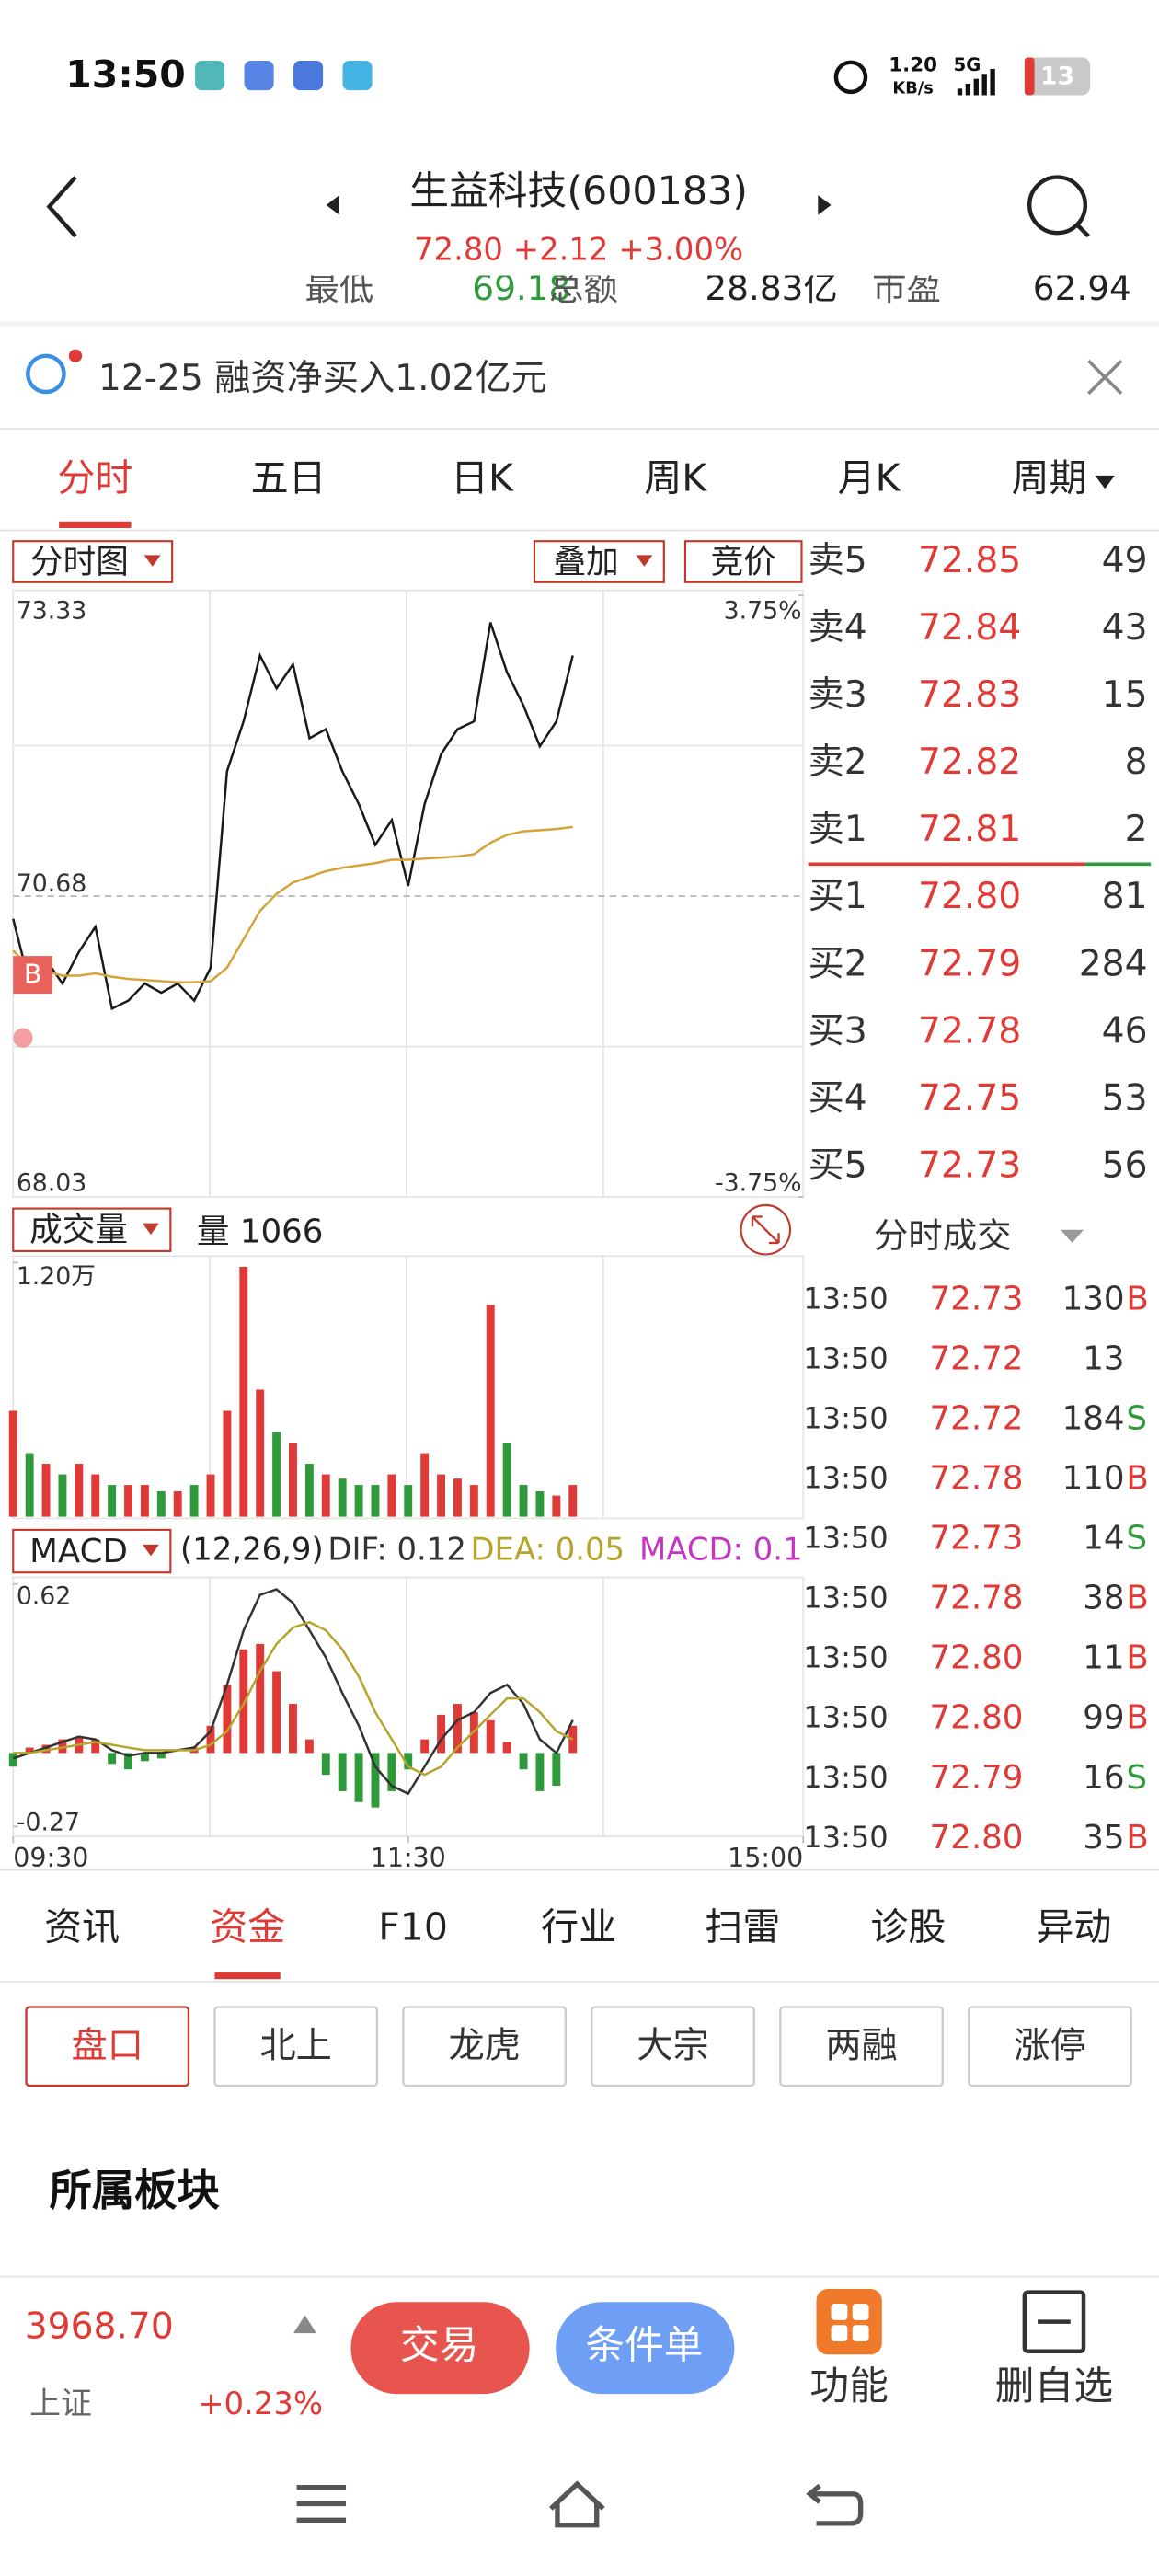 This screenshot has width=1159, height=2576. I want to click on search-handle, so click(1082, 230).